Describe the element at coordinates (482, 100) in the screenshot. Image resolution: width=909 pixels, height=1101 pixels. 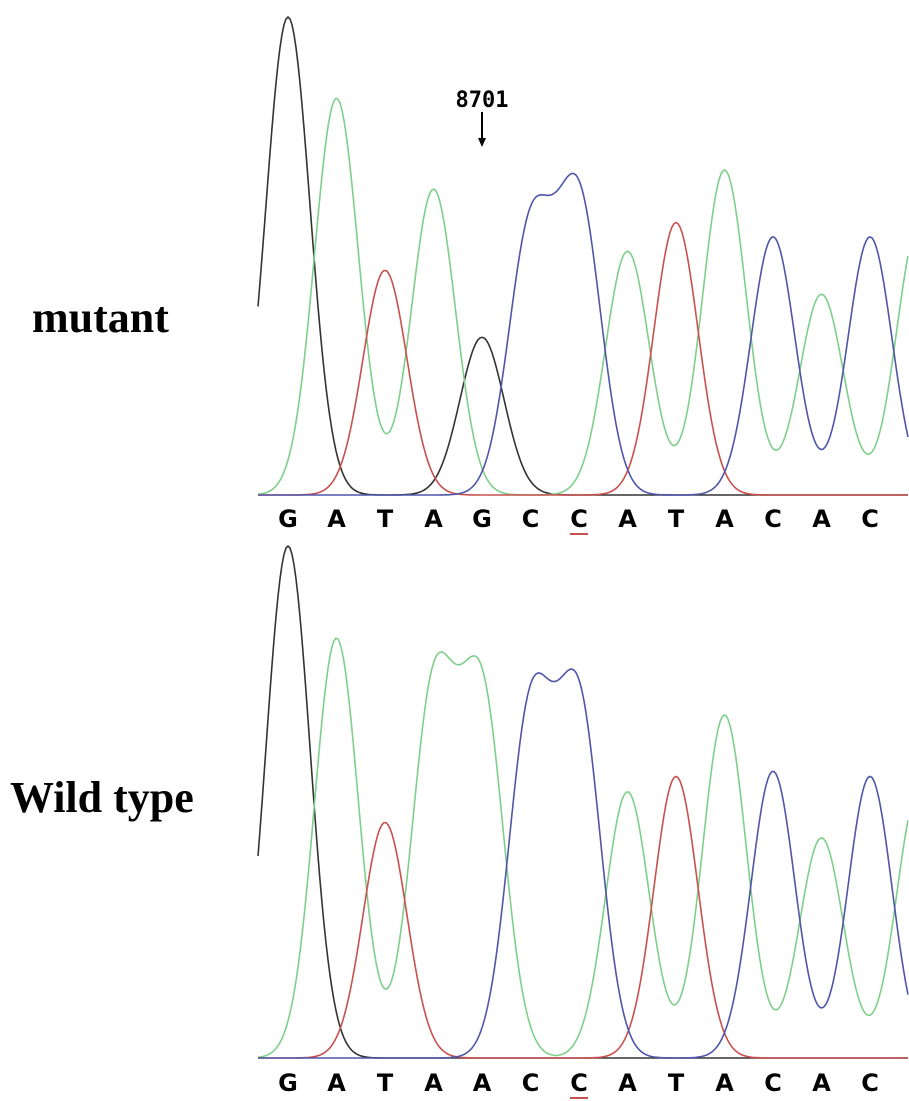
I see `position-label: 8701` at that location.